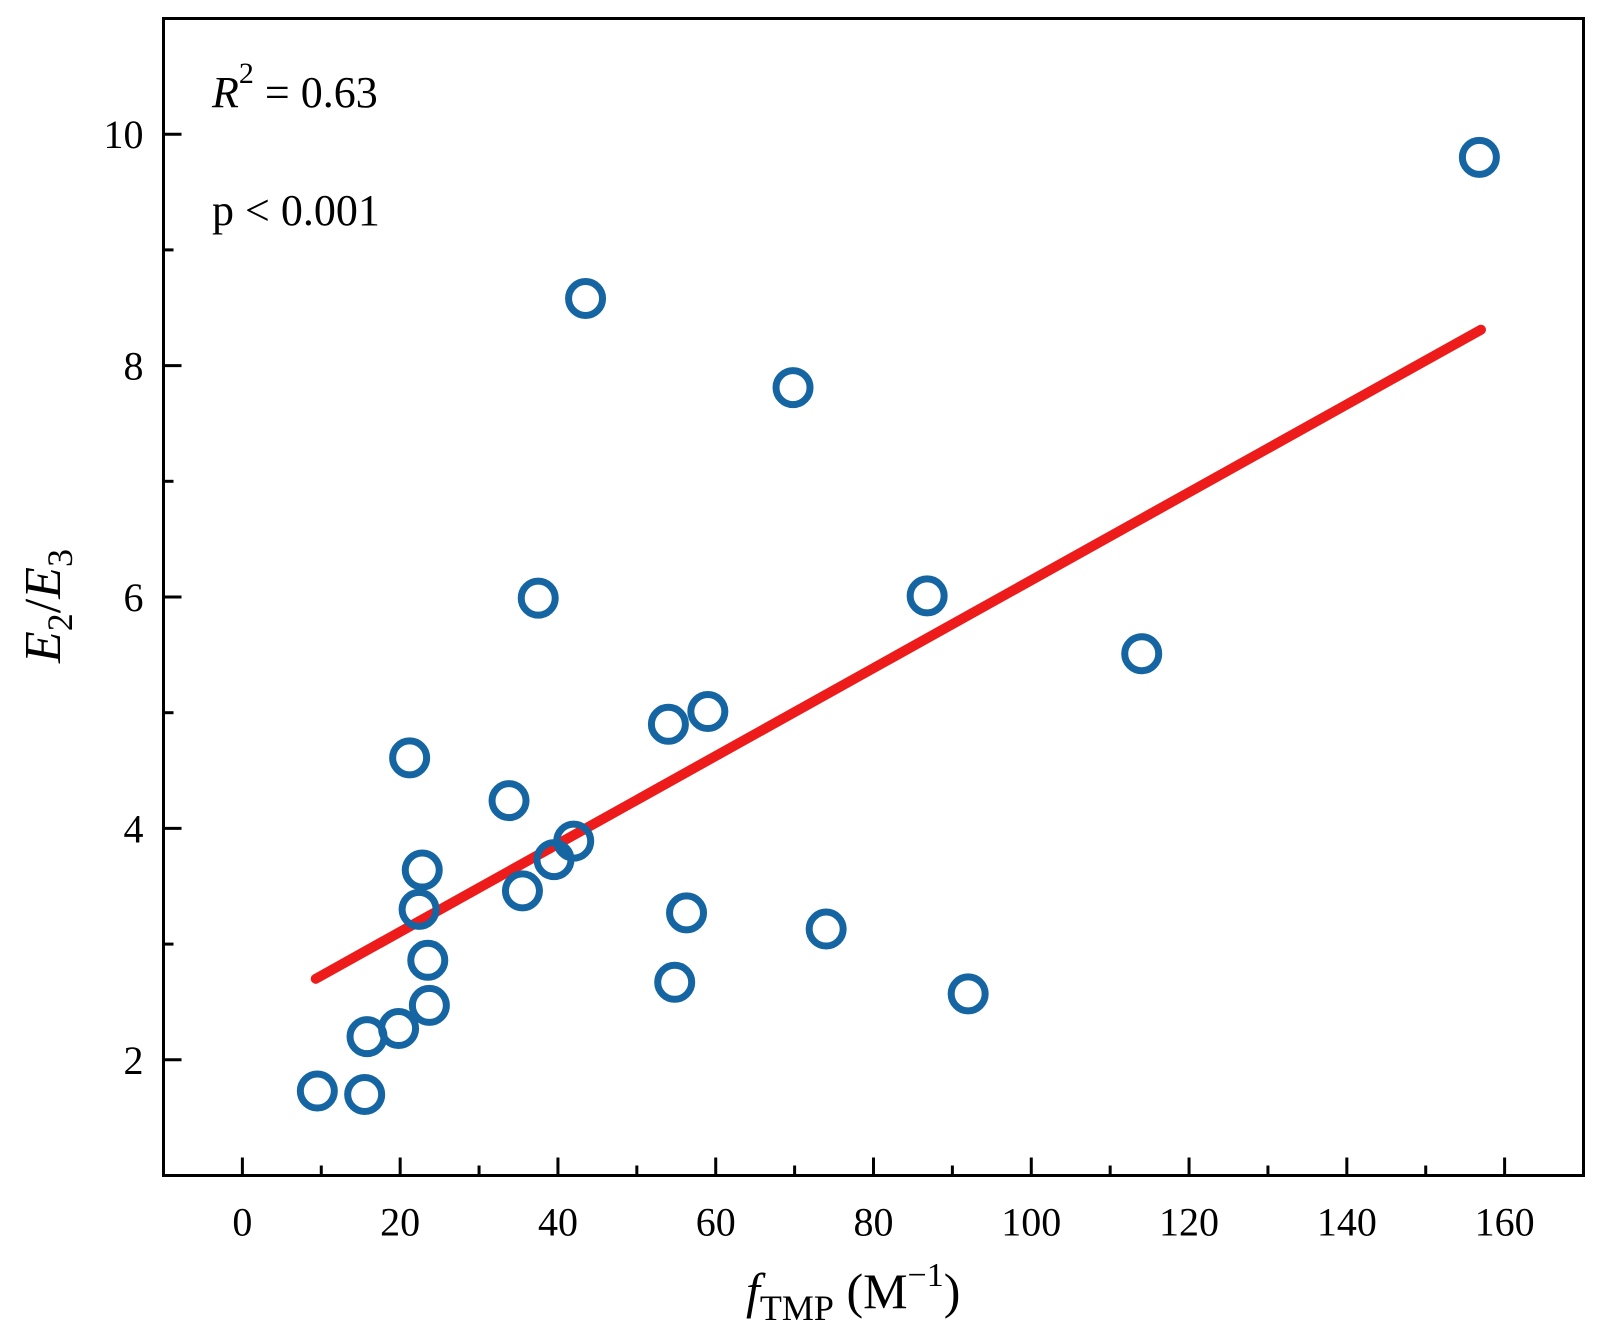  I want to click on x-tick-label: 40, so click(558, 1222).